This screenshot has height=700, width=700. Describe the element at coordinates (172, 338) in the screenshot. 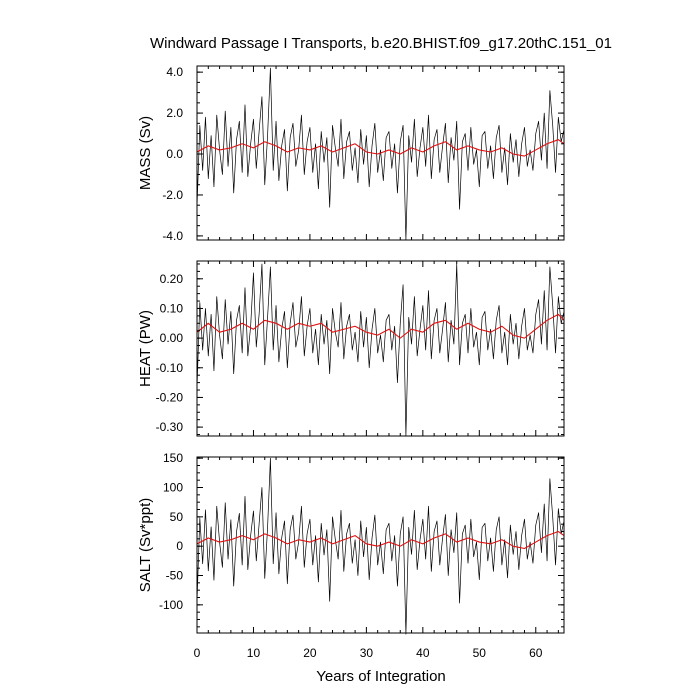

I see `y-tick-label: 0.00` at that location.